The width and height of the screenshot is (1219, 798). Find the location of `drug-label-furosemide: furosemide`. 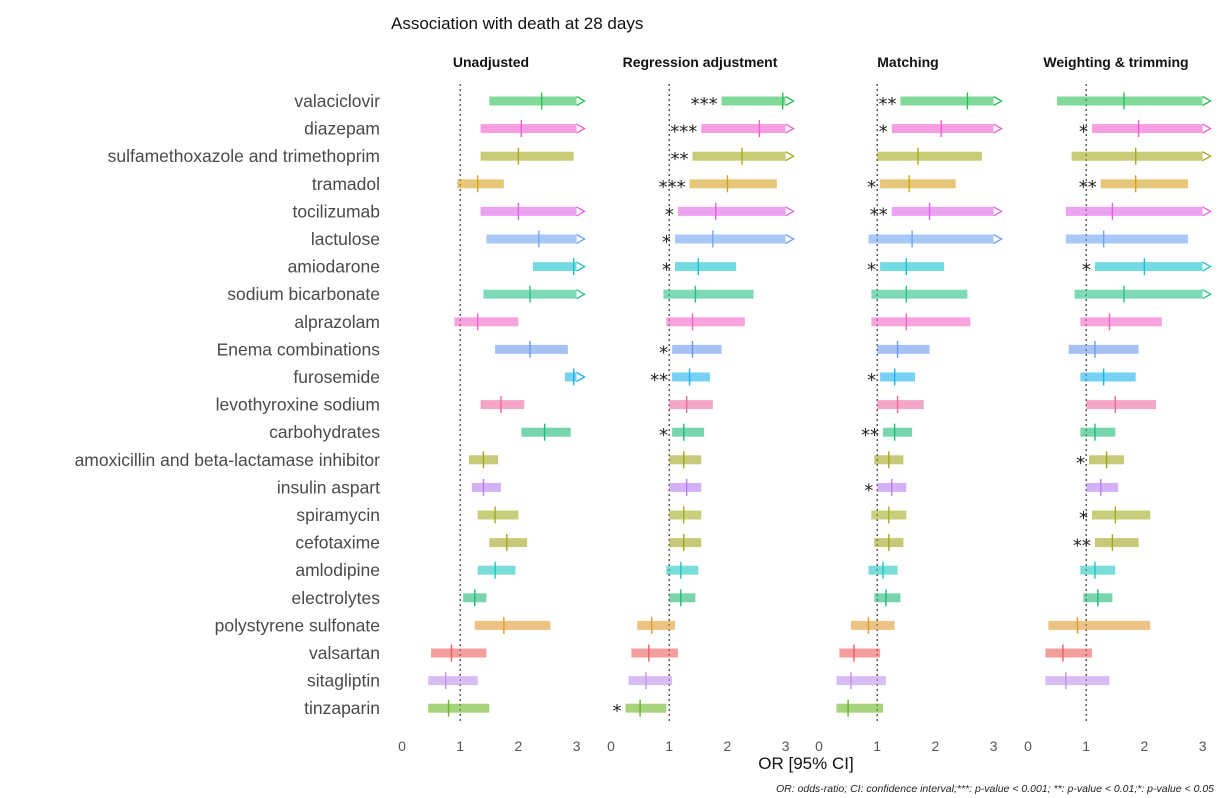

drug-label-furosemide: furosemide is located at coordinates (336, 377).